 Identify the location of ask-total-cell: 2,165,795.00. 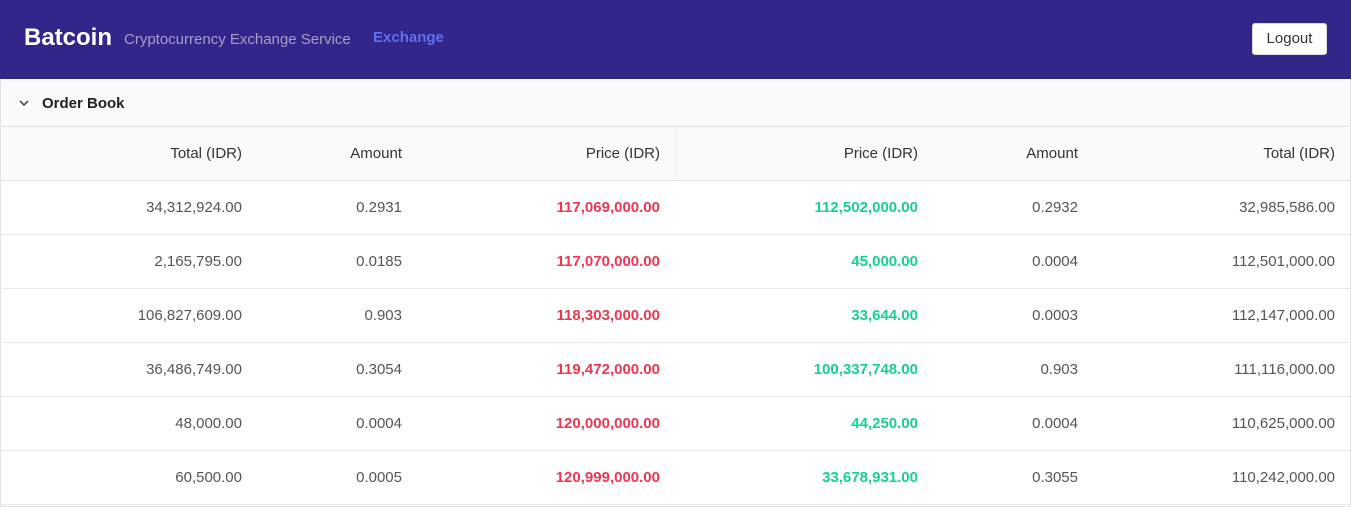
(198, 261).